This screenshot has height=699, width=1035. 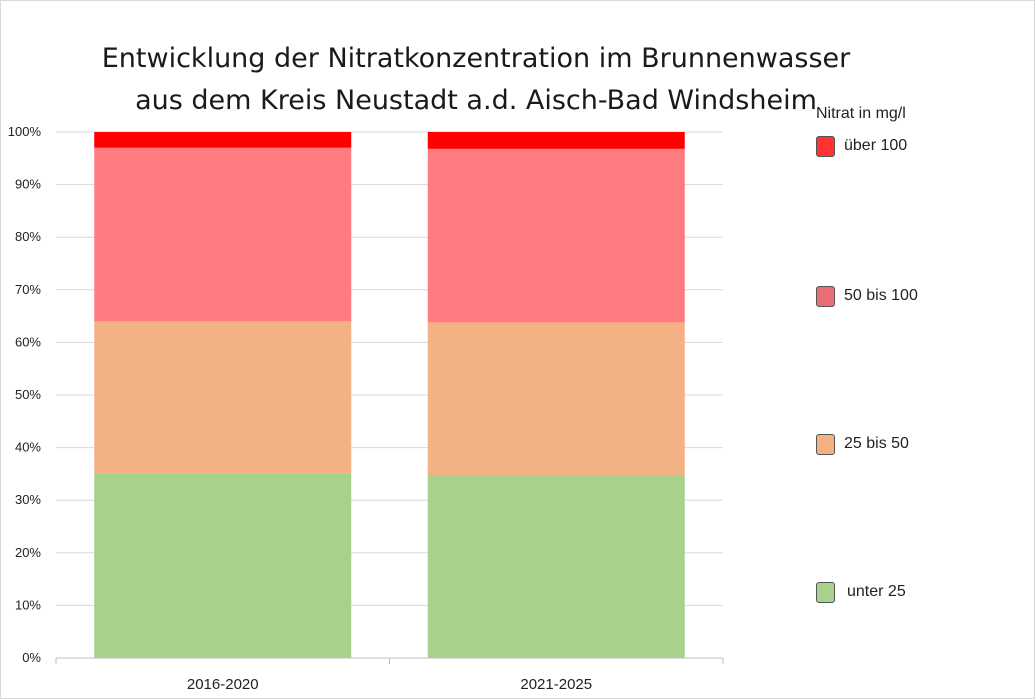 What do you see at coordinates (223, 140) in the screenshot?
I see `bar-über-100-2016-2020` at bounding box center [223, 140].